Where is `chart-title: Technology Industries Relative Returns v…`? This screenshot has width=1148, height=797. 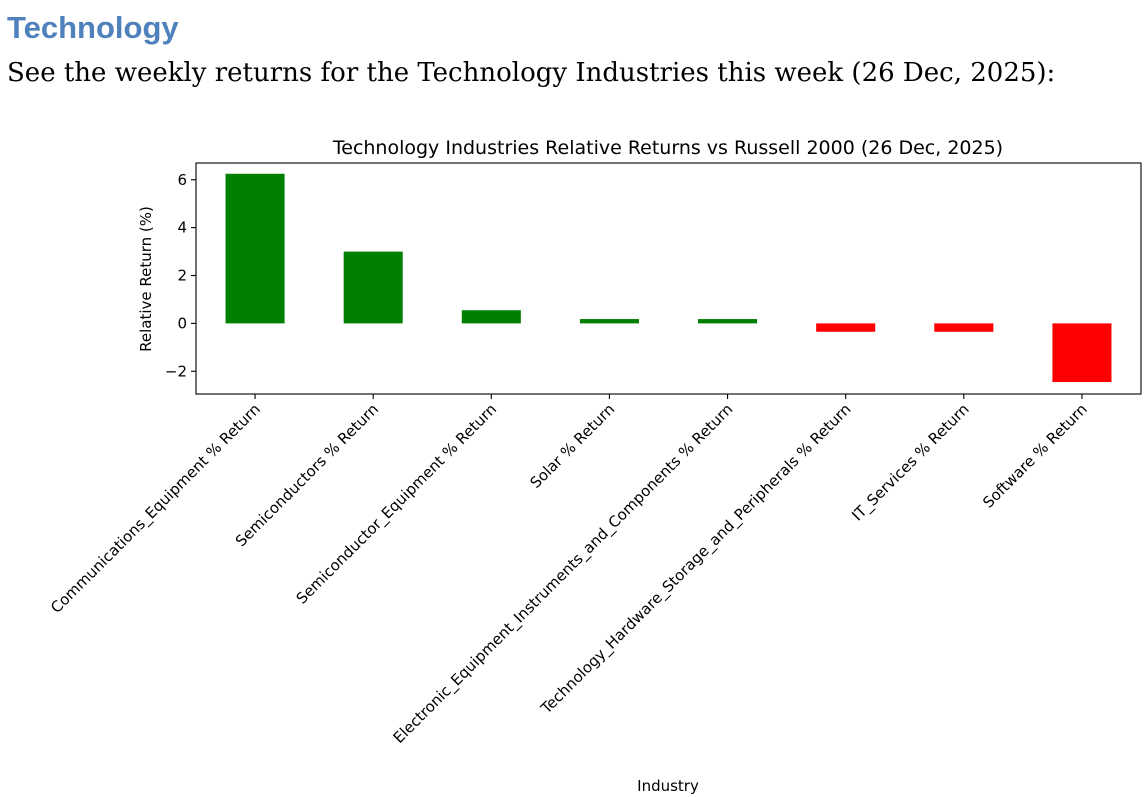 chart-title: Technology Industries Relative Returns v… is located at coordinates (667, 148).